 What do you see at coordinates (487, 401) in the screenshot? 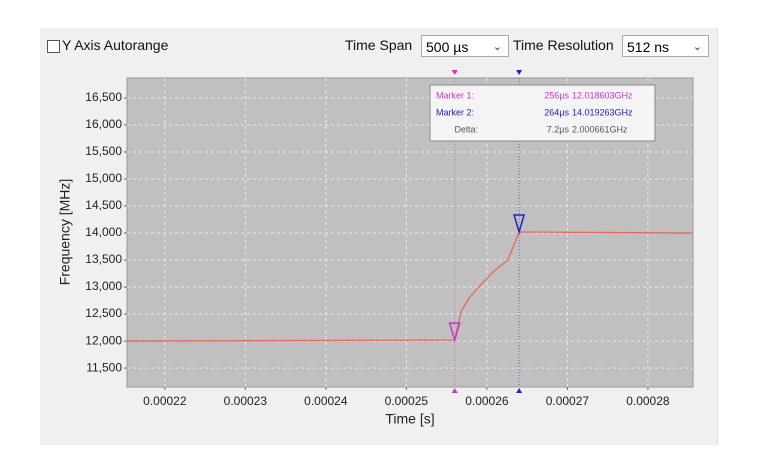
I see `x-tick-label: 0.00026` at bounding box center [487, 401].